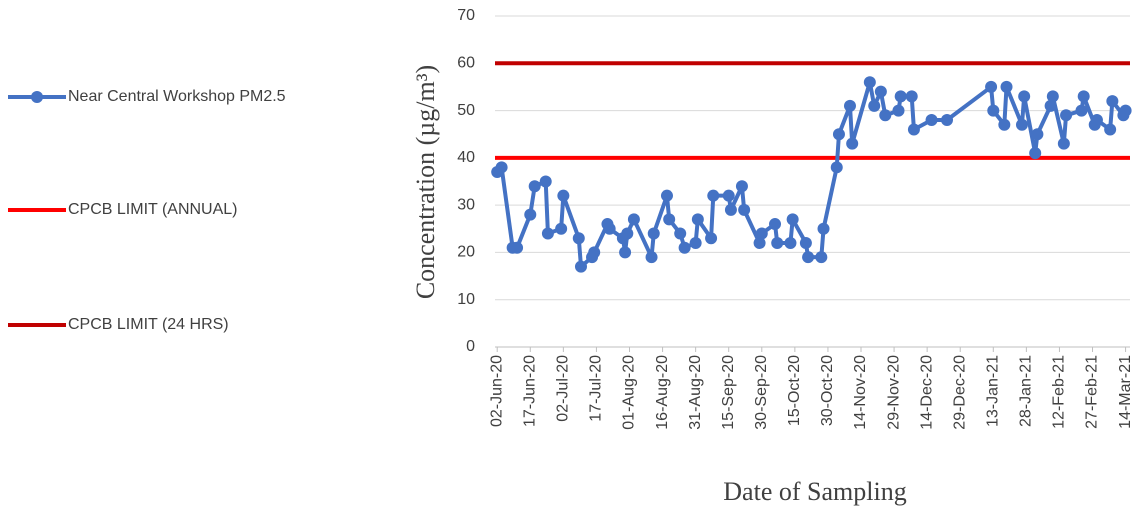  I want to click on y-tick-label: 40, so click(466, 157).